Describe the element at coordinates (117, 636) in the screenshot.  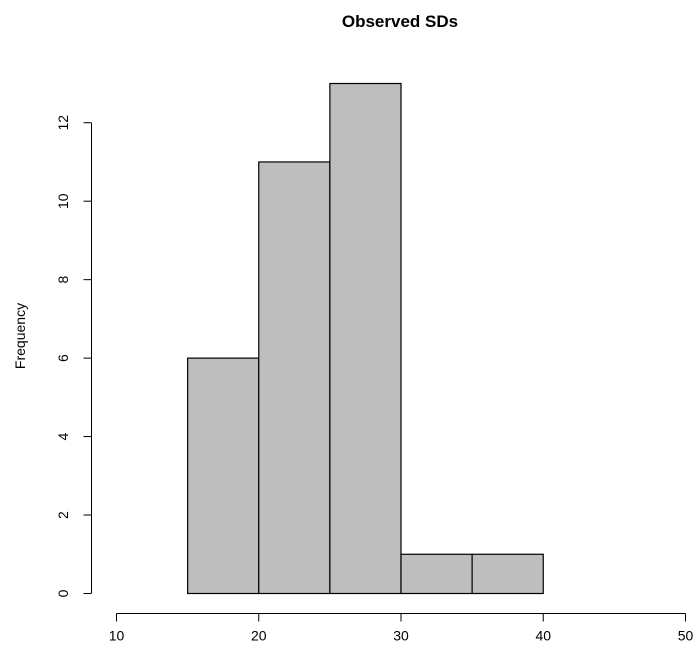
I see `x-tick-label: 10` at that location.